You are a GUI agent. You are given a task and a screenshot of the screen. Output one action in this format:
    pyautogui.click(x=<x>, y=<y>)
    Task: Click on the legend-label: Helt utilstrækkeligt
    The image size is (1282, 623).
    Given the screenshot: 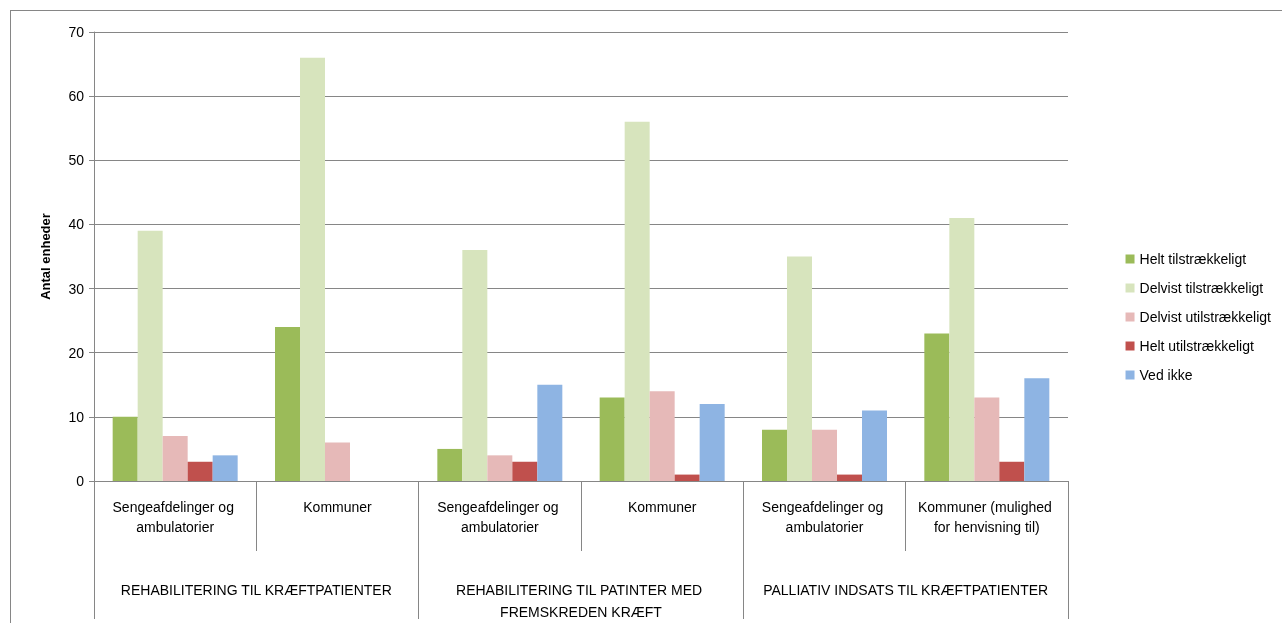 What is the action you would take?
    pyautogui.click(x=1196, y=346)
    